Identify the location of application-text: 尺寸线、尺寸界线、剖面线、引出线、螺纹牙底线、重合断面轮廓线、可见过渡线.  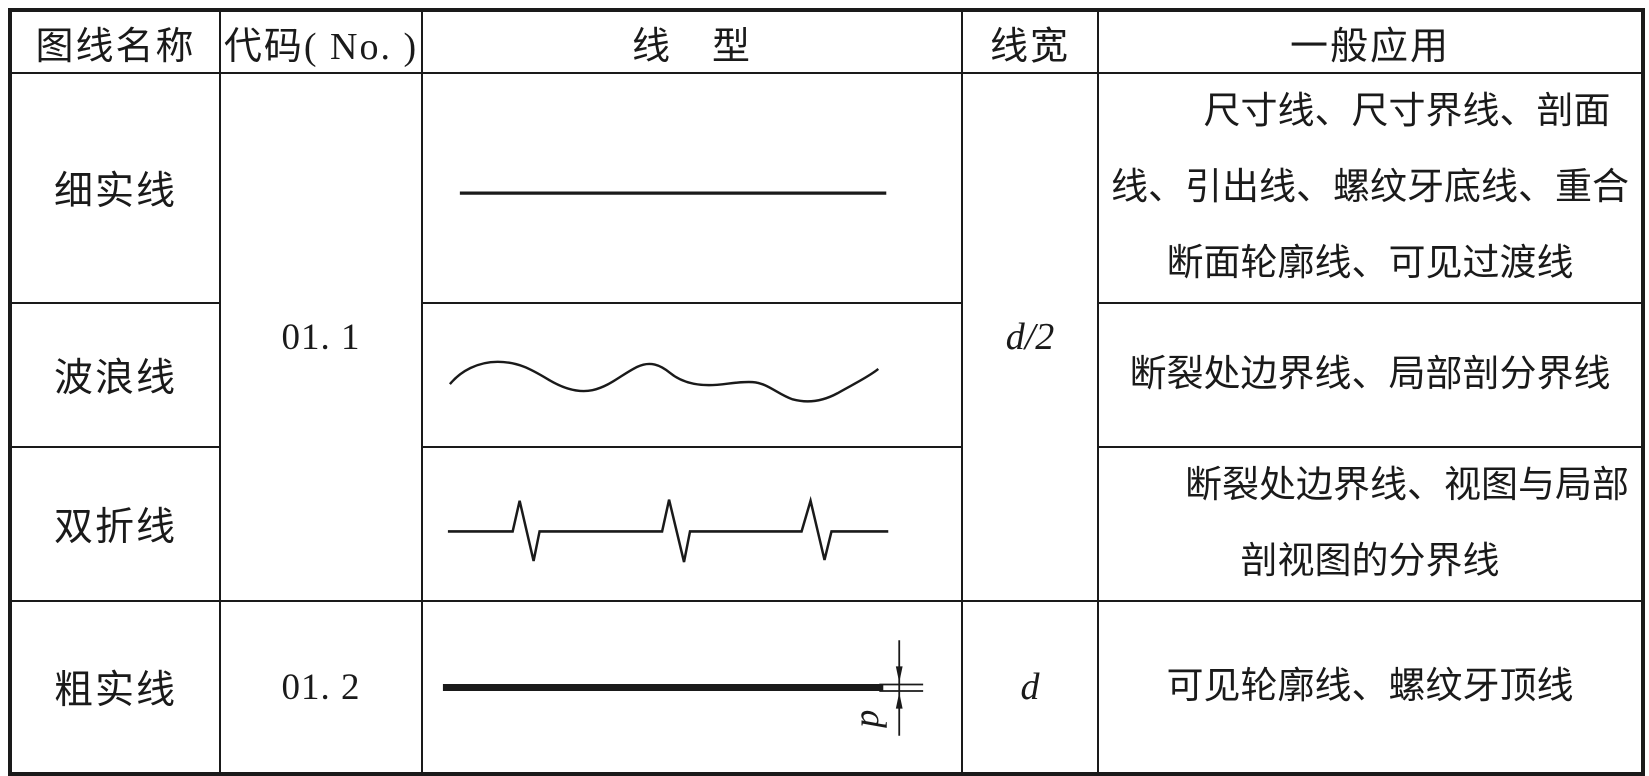
(1370, 187).